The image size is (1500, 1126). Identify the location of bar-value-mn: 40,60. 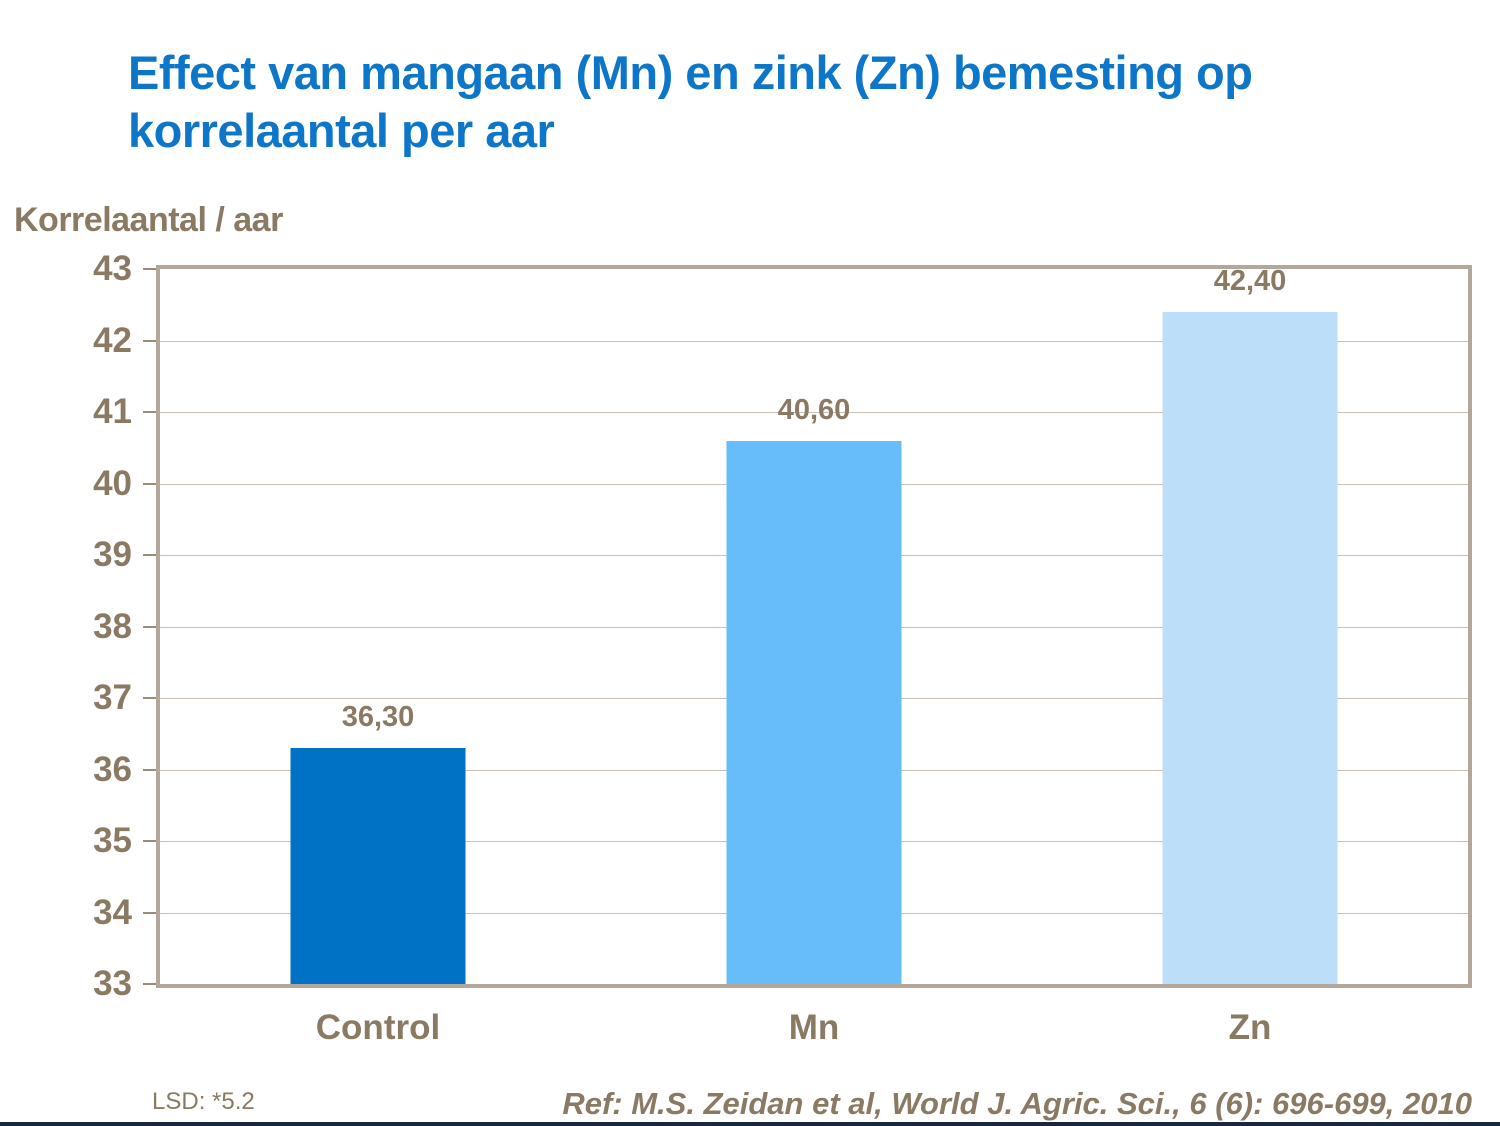
(814, 409).